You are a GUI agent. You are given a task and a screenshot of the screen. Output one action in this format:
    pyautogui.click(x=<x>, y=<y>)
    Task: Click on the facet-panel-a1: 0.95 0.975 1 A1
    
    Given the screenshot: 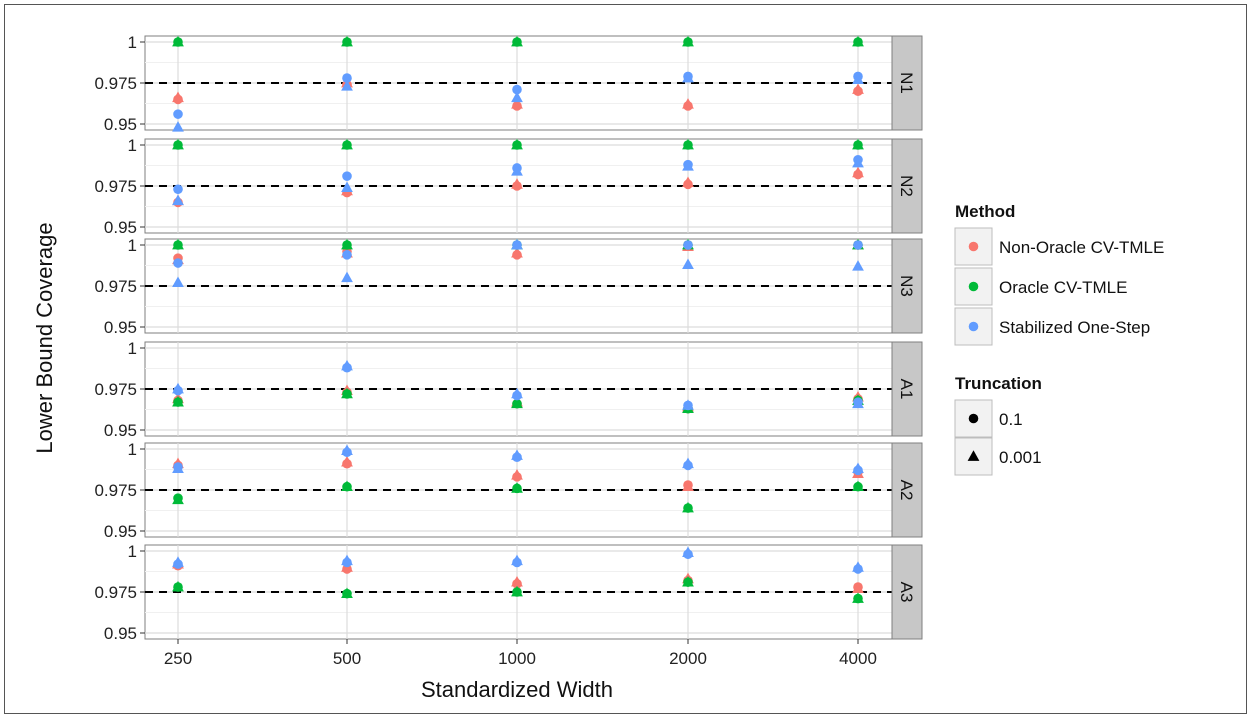 What is the action you would take?
    pyautogui.click(x=508, y=389)
    